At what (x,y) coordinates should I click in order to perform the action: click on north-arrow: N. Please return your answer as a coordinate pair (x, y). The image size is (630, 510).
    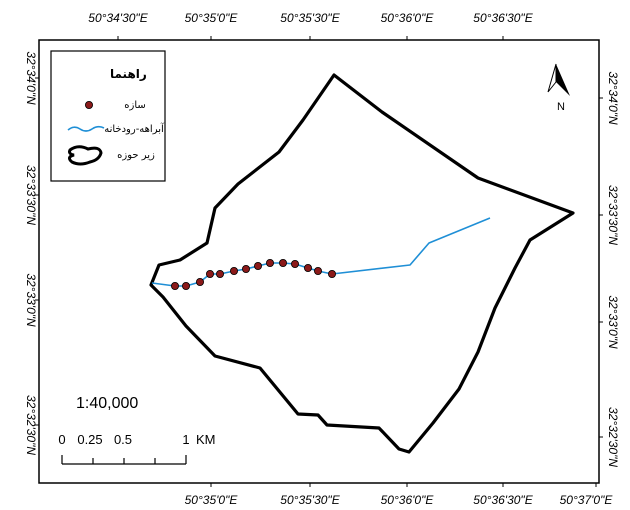
    Looking at the image, I should click on (558, 88).